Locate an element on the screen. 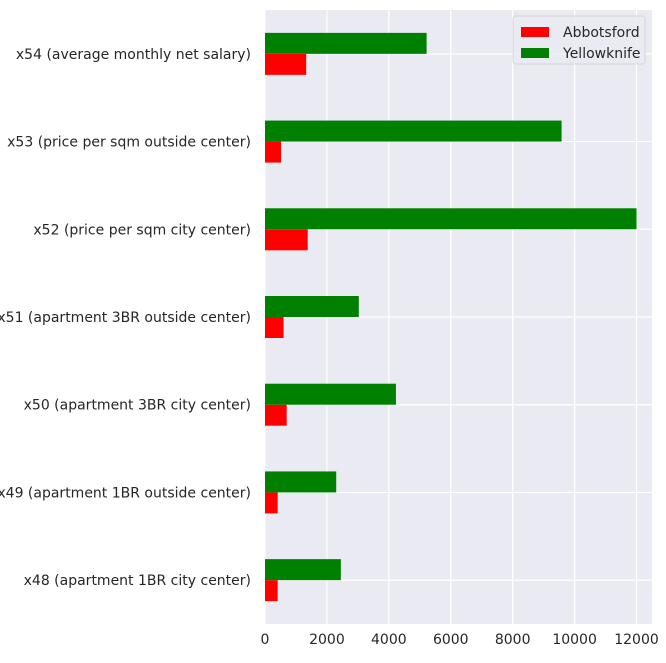 This screenshot has height=663, width=666. y-tick-label: x54 (average monthly net salary) is located at coordinates (133, 55).